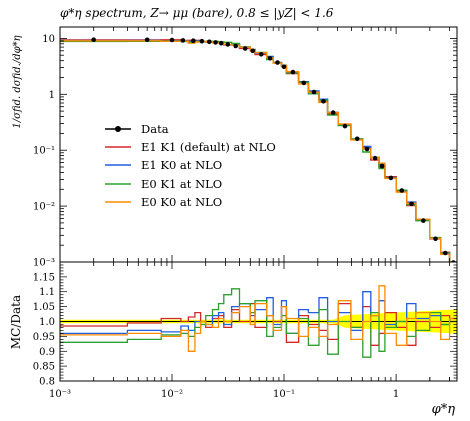  What do you see at coordinates (181, 184) in the screenshot?
I see `legend-label-e0k1: E0 K1 at NLO` at bounding box center [181, 184].